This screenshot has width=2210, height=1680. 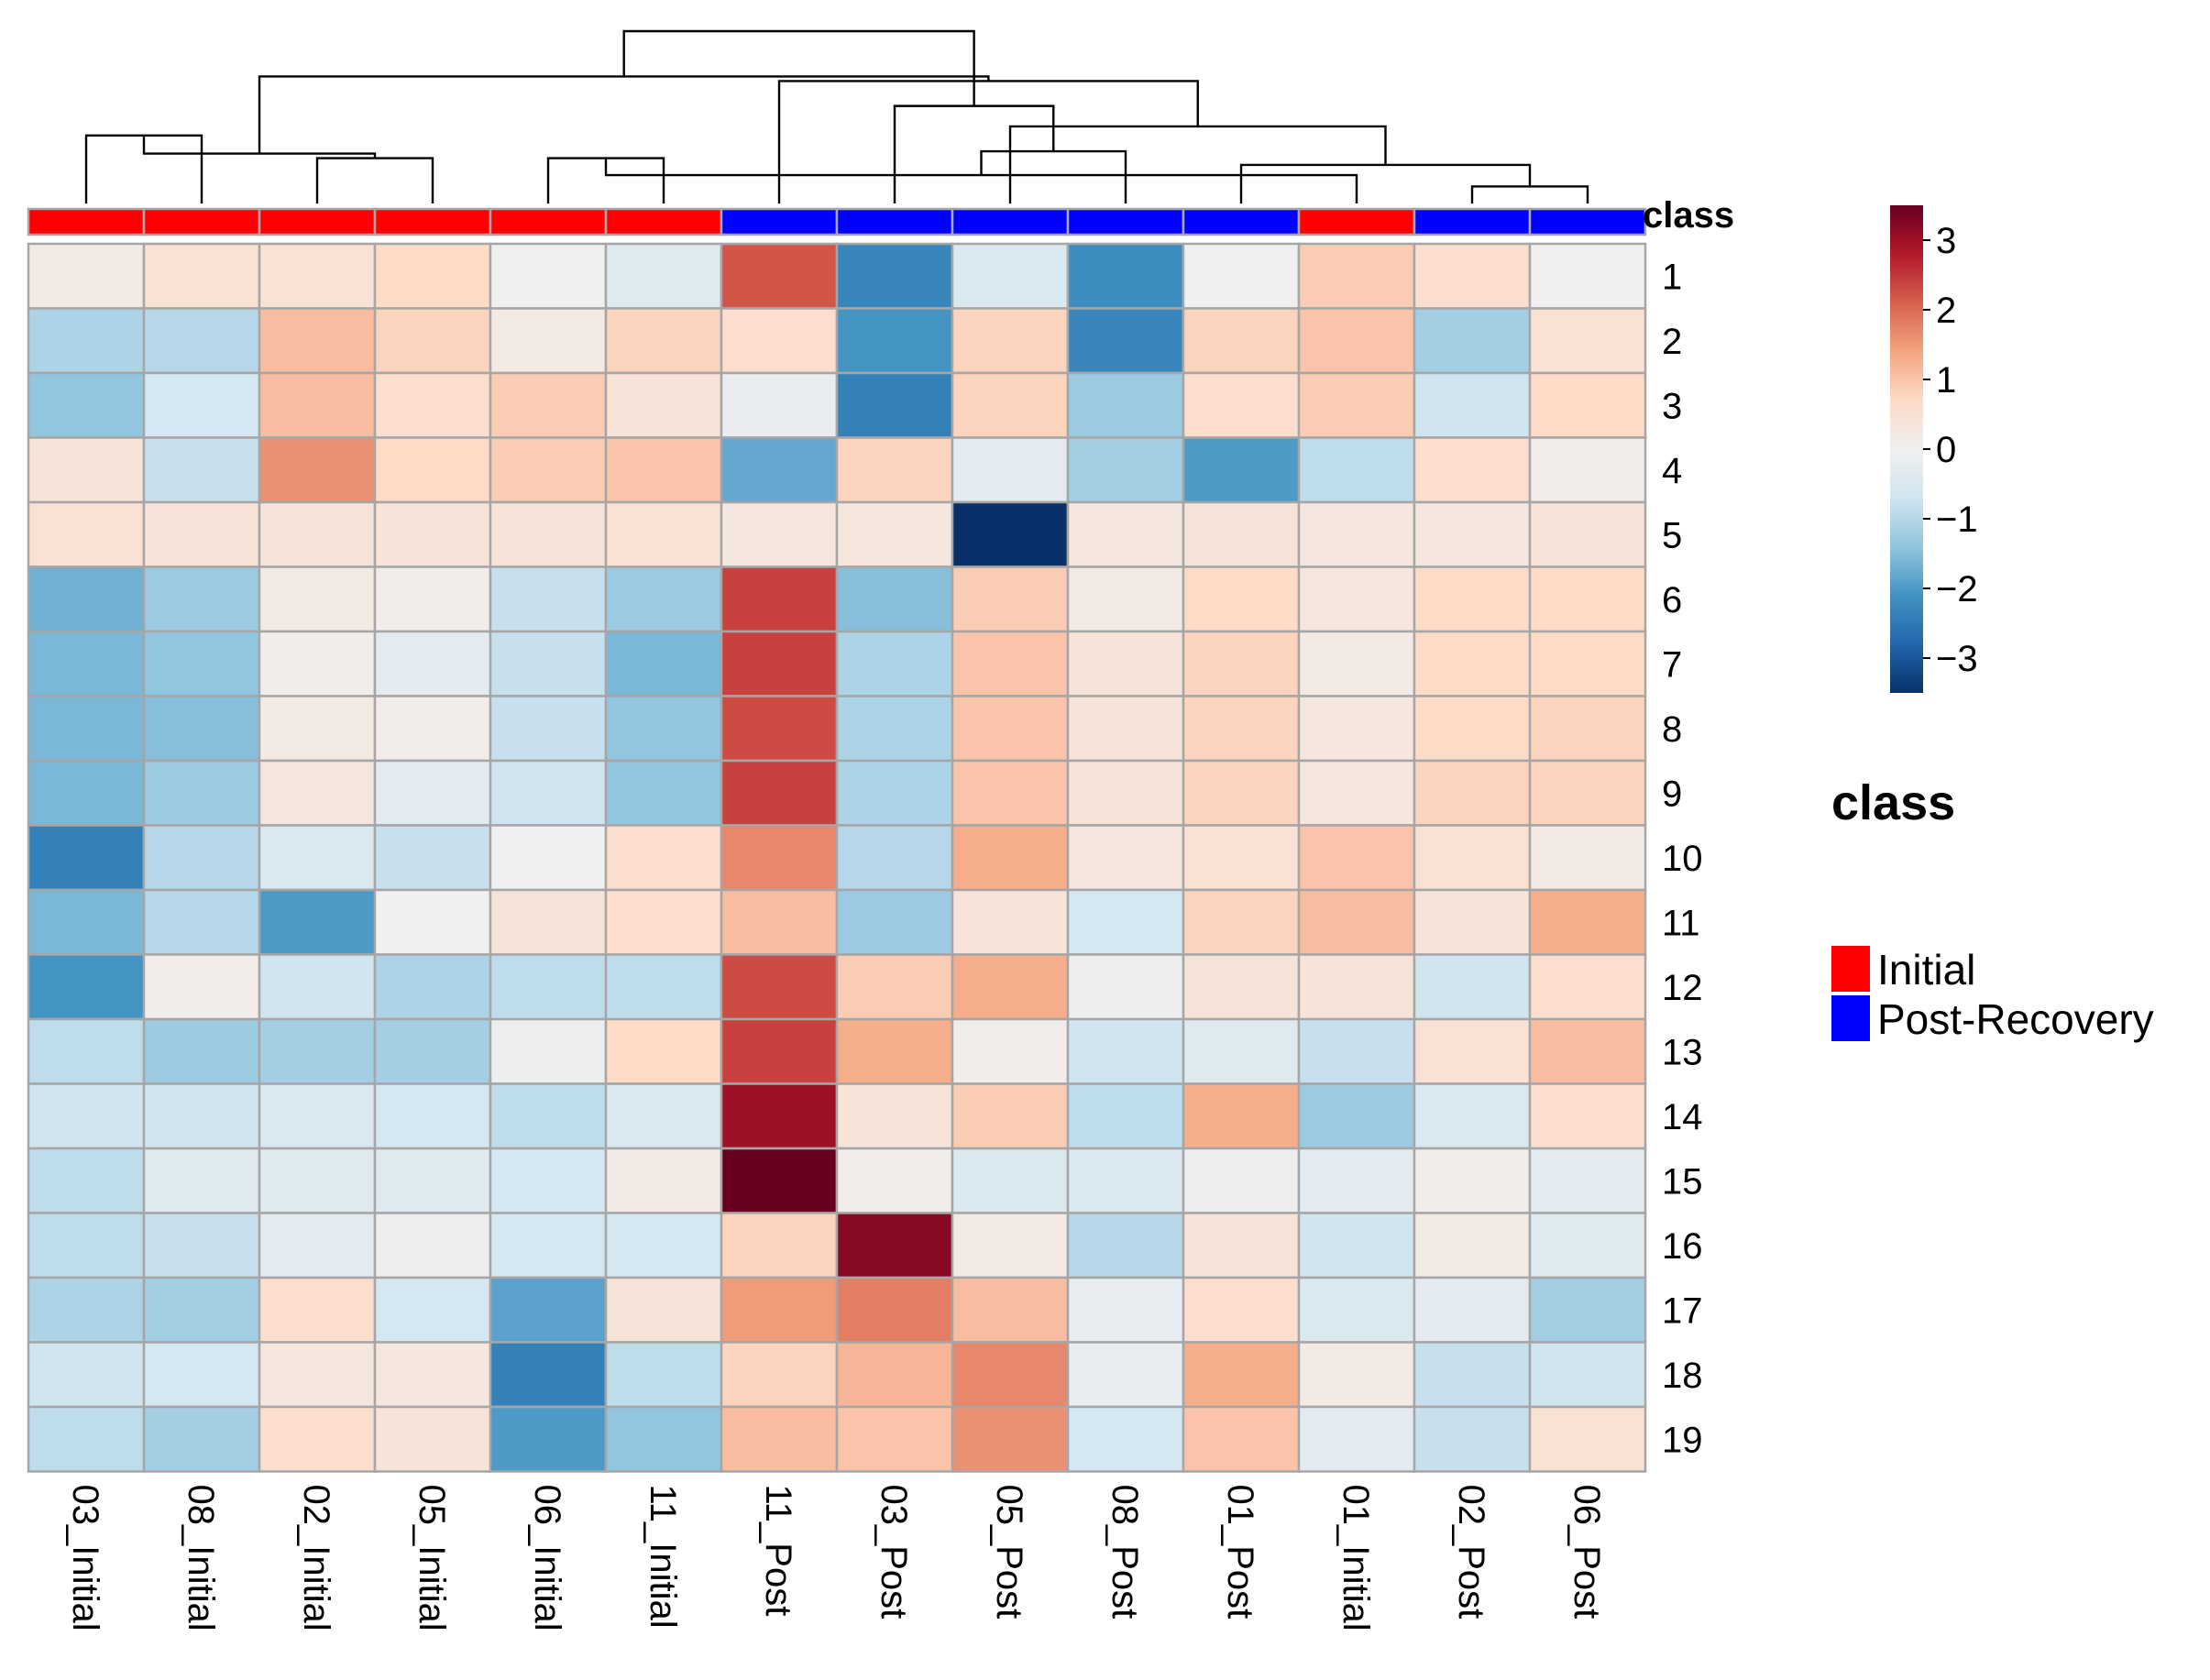 I want to click on column-dendrogram, so click(x=836, y=116).